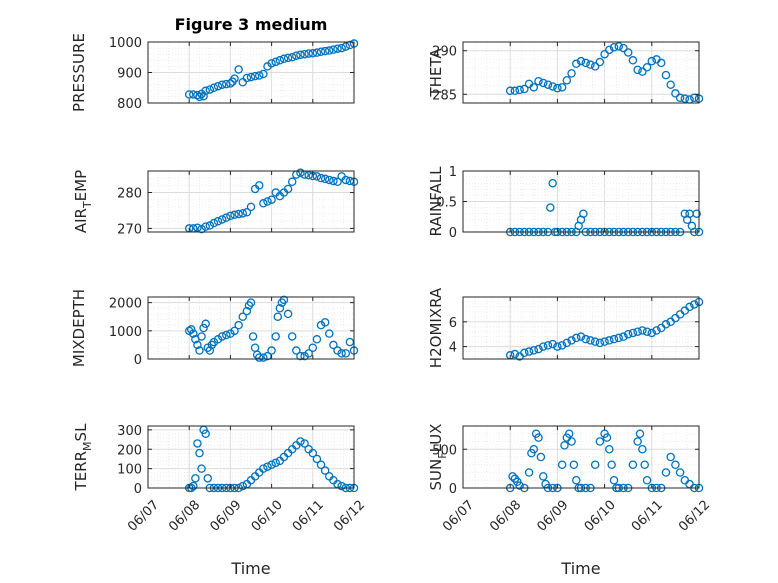 The height and width of the screenshot is (583, 778). What do you see at coordinates (125, 332) in the screenshot?
I see `y-tick-label: 1000` at bounding box center [125, 332].